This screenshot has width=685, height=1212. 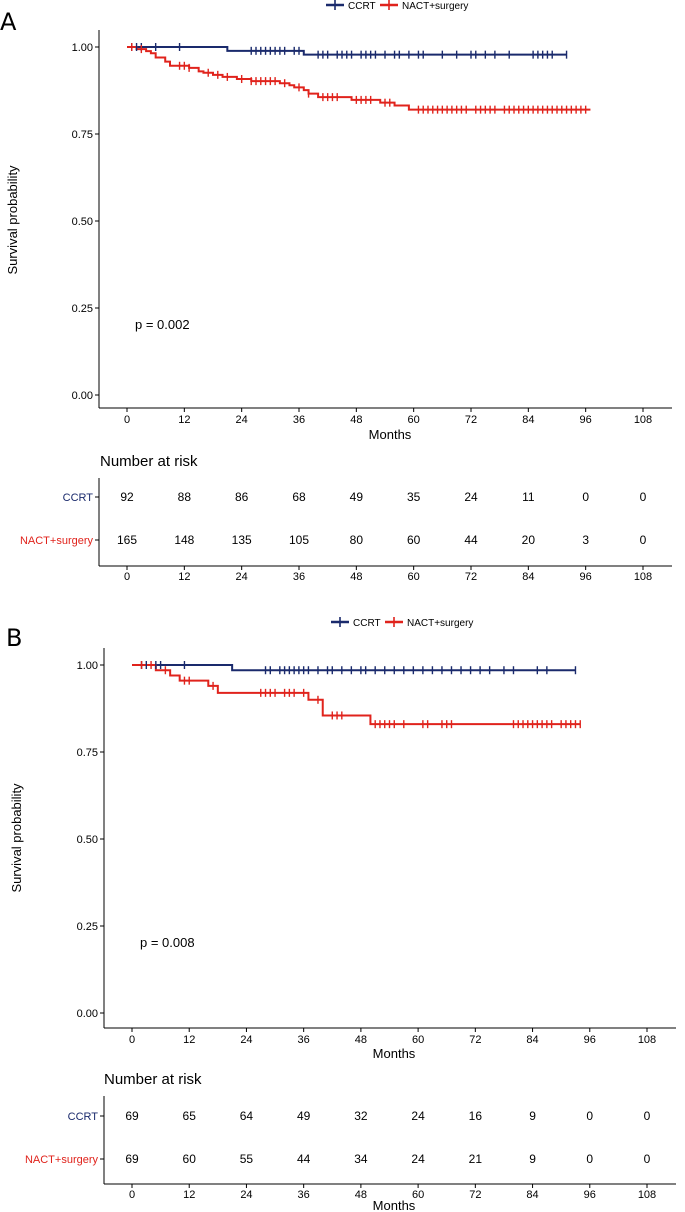 What do you see at coordinates (360, 695) in the screenshot?
I see `nact-surgery-censor-marks` at bounding box center [360, 695].